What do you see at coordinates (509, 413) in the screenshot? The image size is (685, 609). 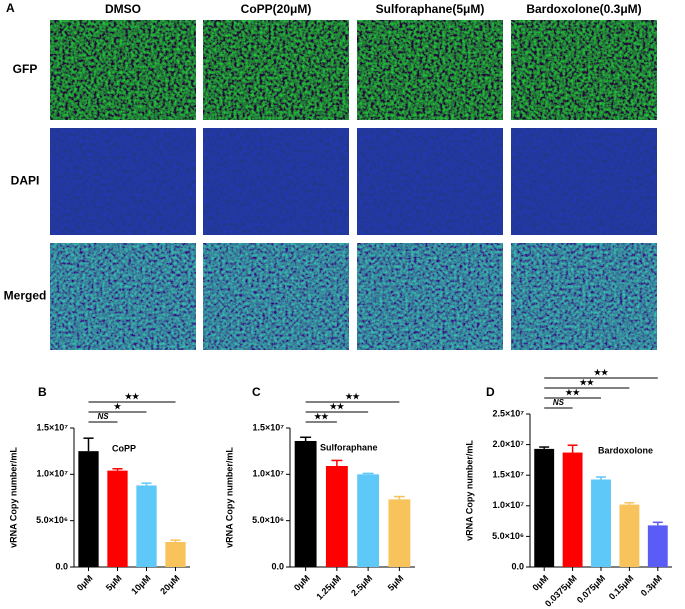 I see `y-tick-label: 2.5×10⁷` at bounding box center [509, 413].